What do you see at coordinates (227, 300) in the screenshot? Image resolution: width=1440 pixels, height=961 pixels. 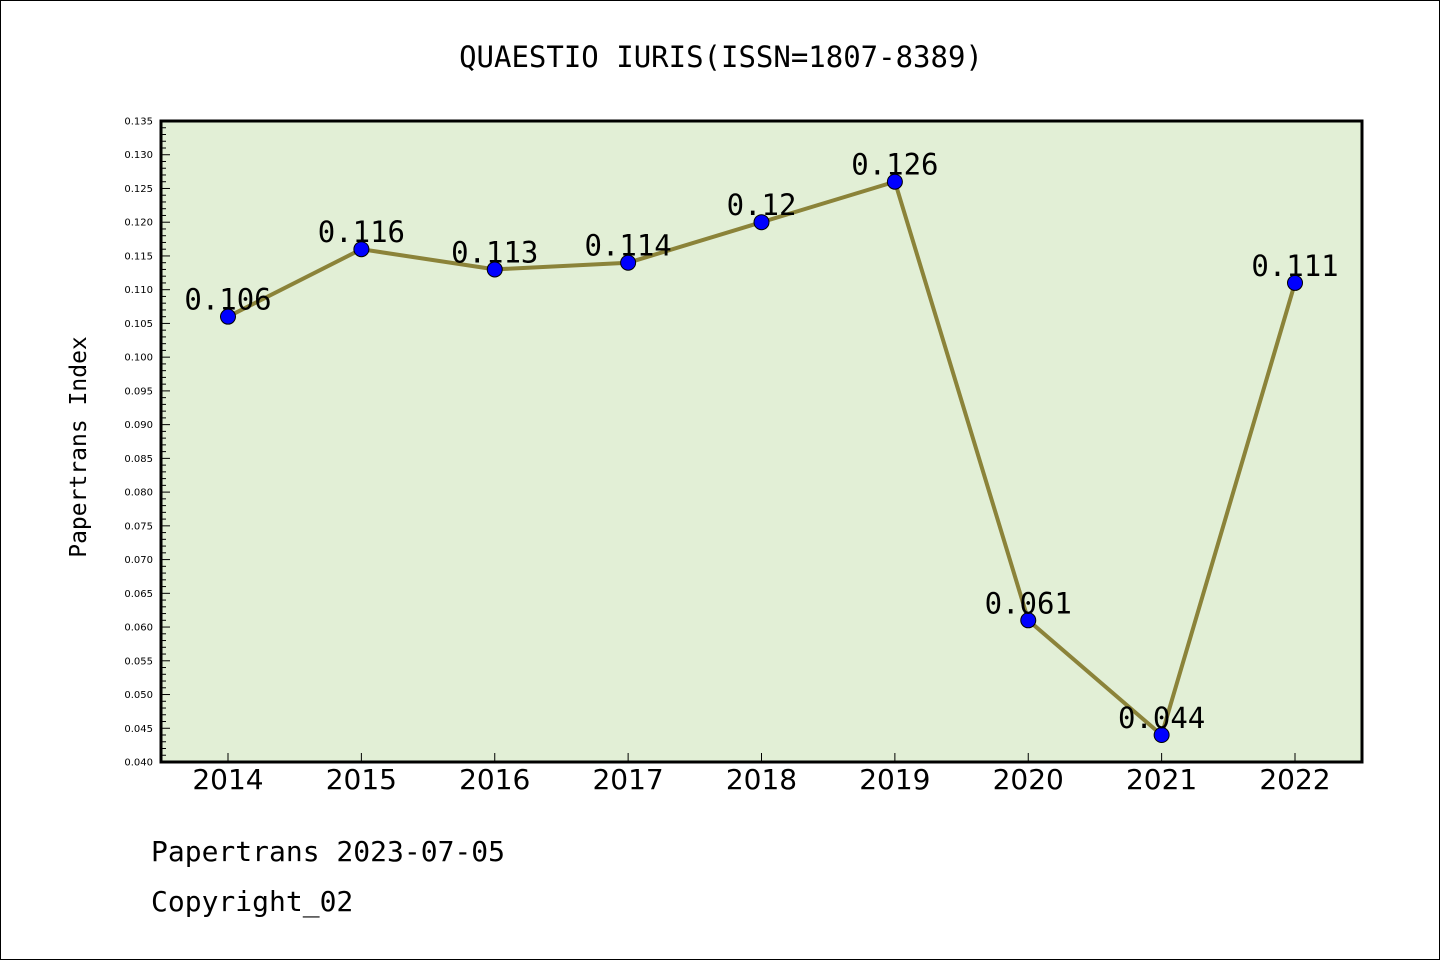 I see `data-label: 0.106` at bounding box center [227, 300].